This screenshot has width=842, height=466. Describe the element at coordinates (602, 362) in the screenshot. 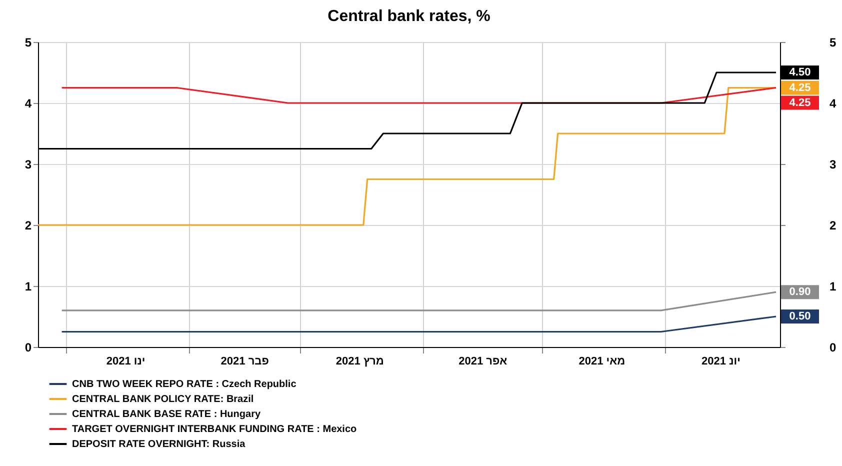

I see `x-tick-label: מאי 2021` at that location.